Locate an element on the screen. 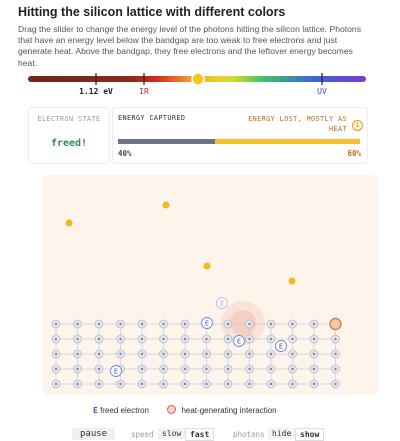  photons-label: photons is located at coordinates (249, 434).